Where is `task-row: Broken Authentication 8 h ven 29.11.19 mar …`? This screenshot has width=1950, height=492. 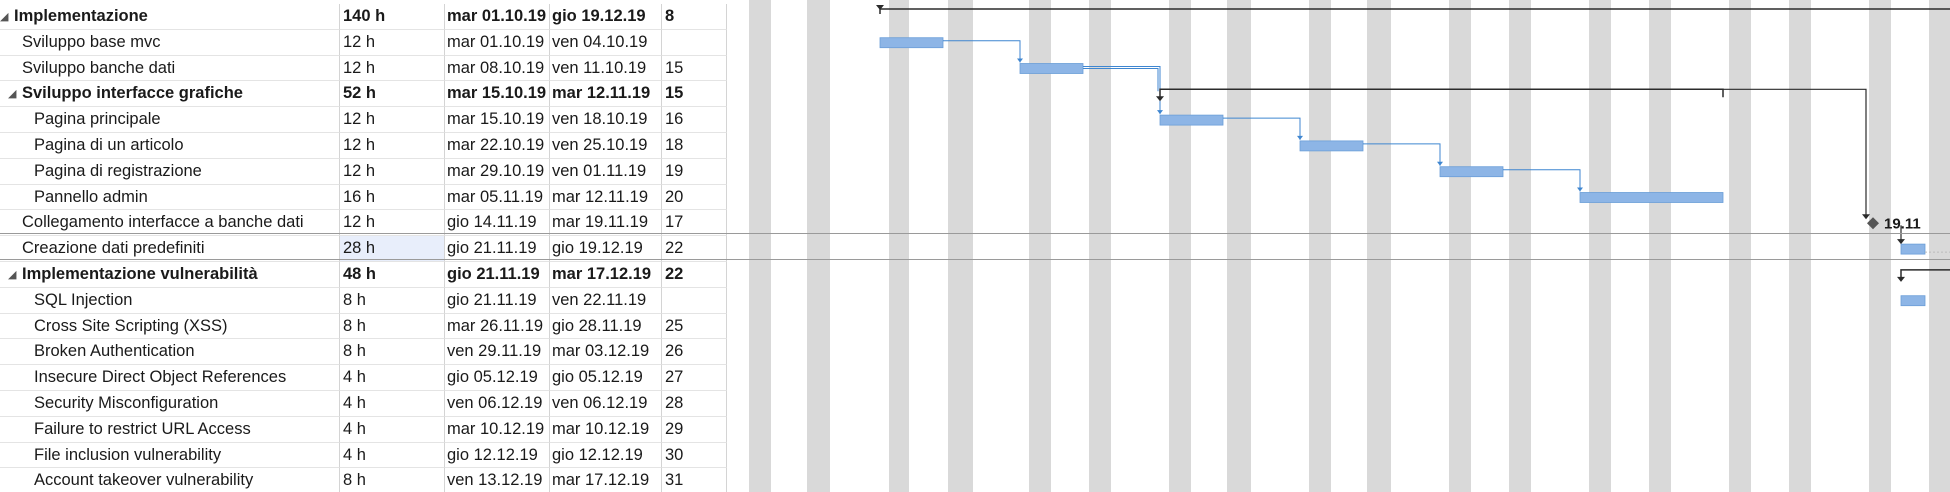
task-row: Broken Authentication 8 h ven 29.11.19 mar … is located at coordinates (363, 352).